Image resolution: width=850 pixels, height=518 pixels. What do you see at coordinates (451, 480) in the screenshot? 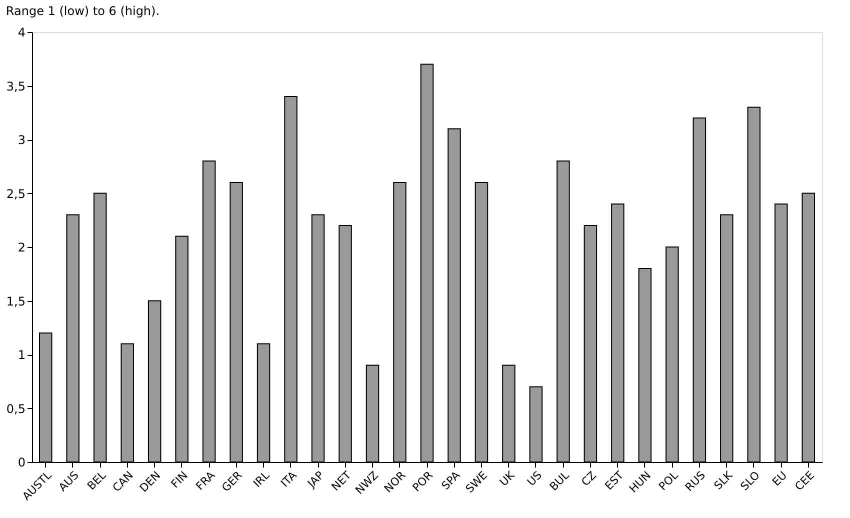
I see `x-tick-label: SPA` at bounding box center [451, 480].